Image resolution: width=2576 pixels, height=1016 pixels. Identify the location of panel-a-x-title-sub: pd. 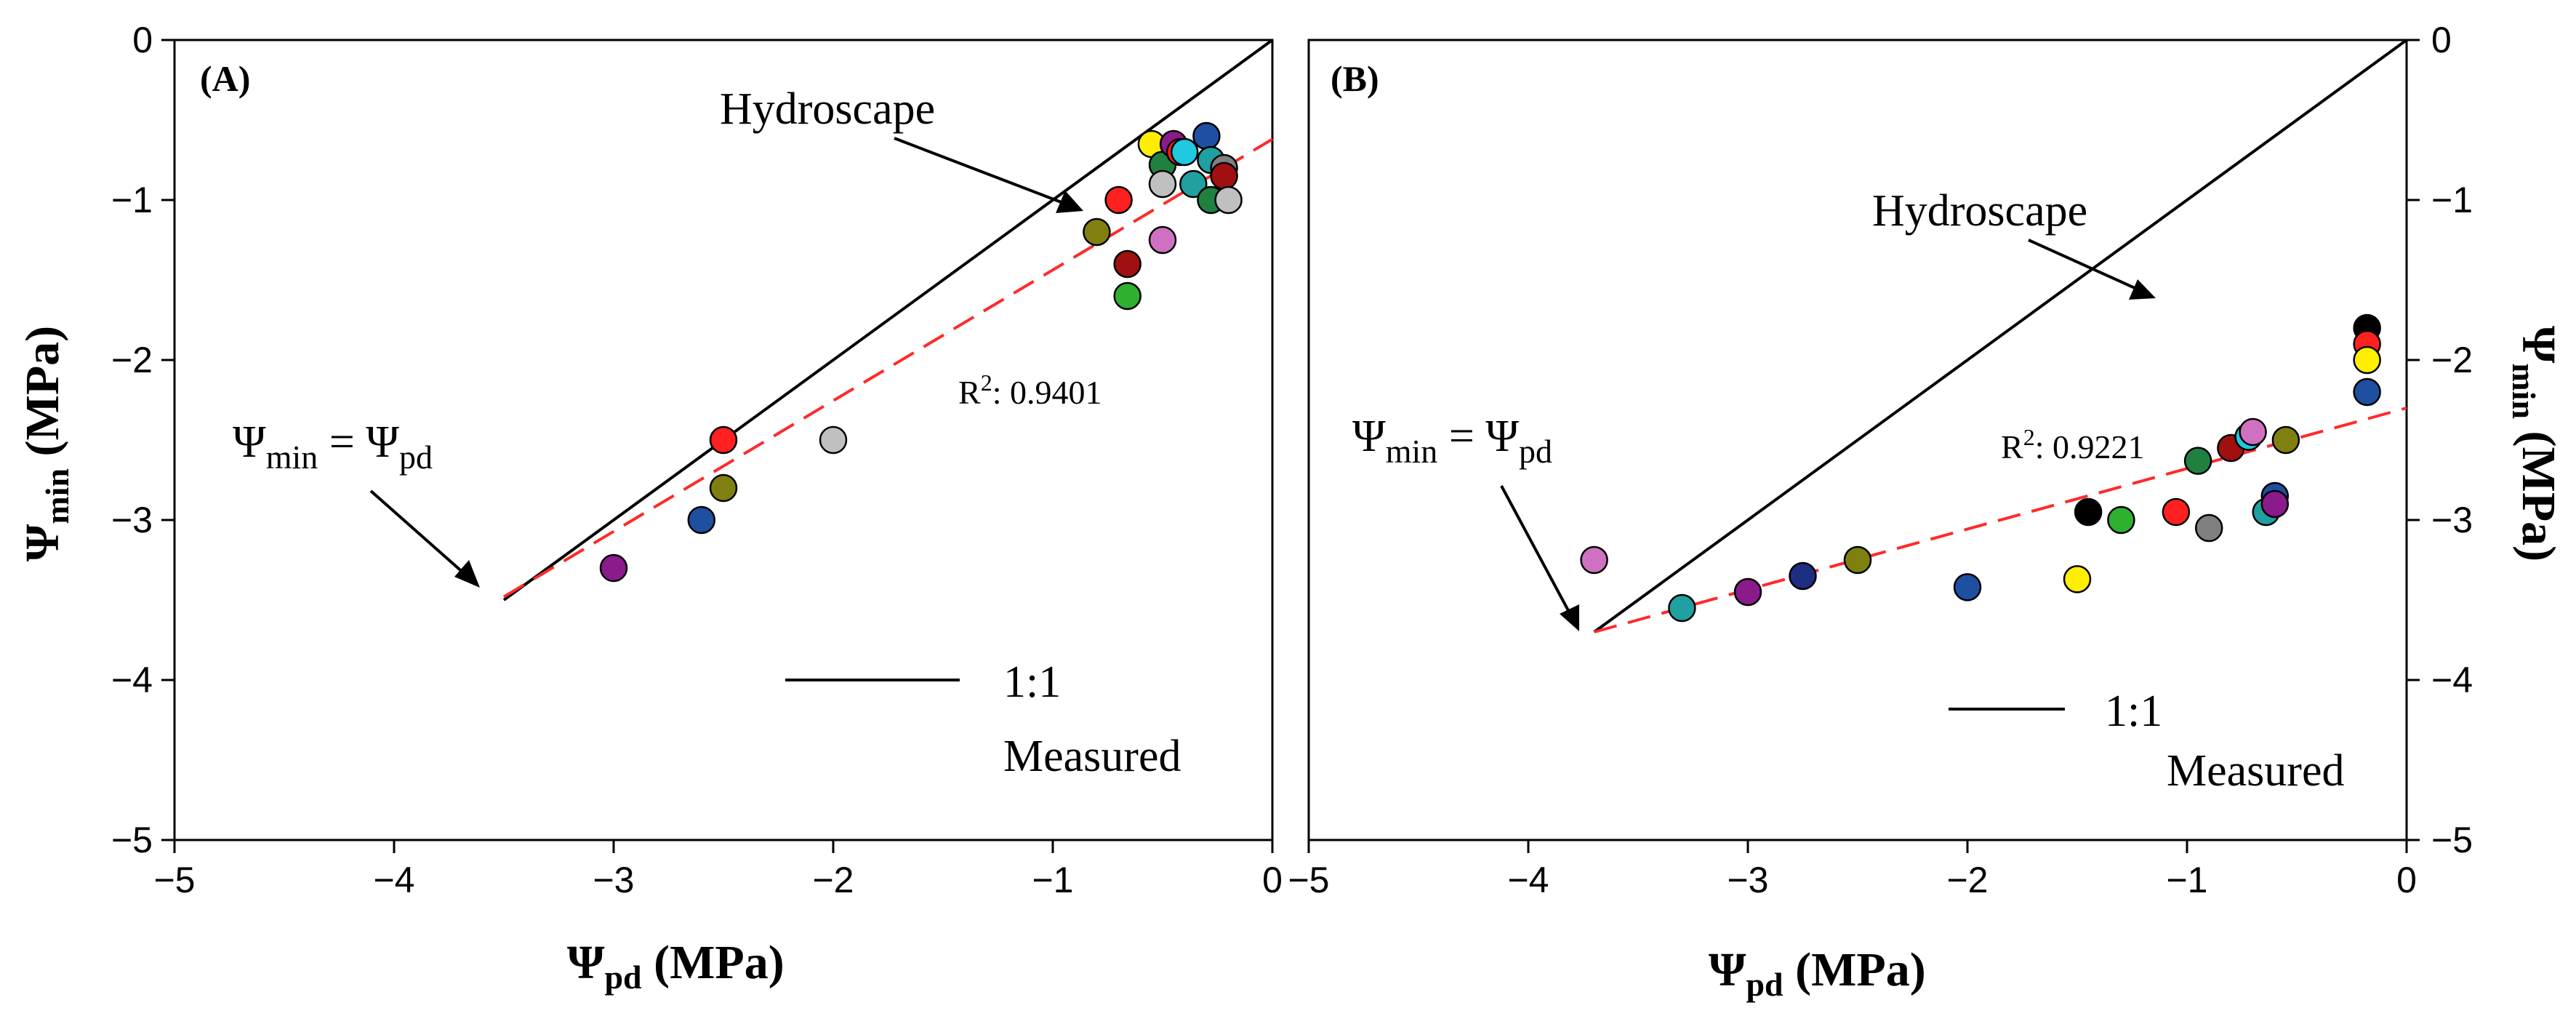
(623, 977).